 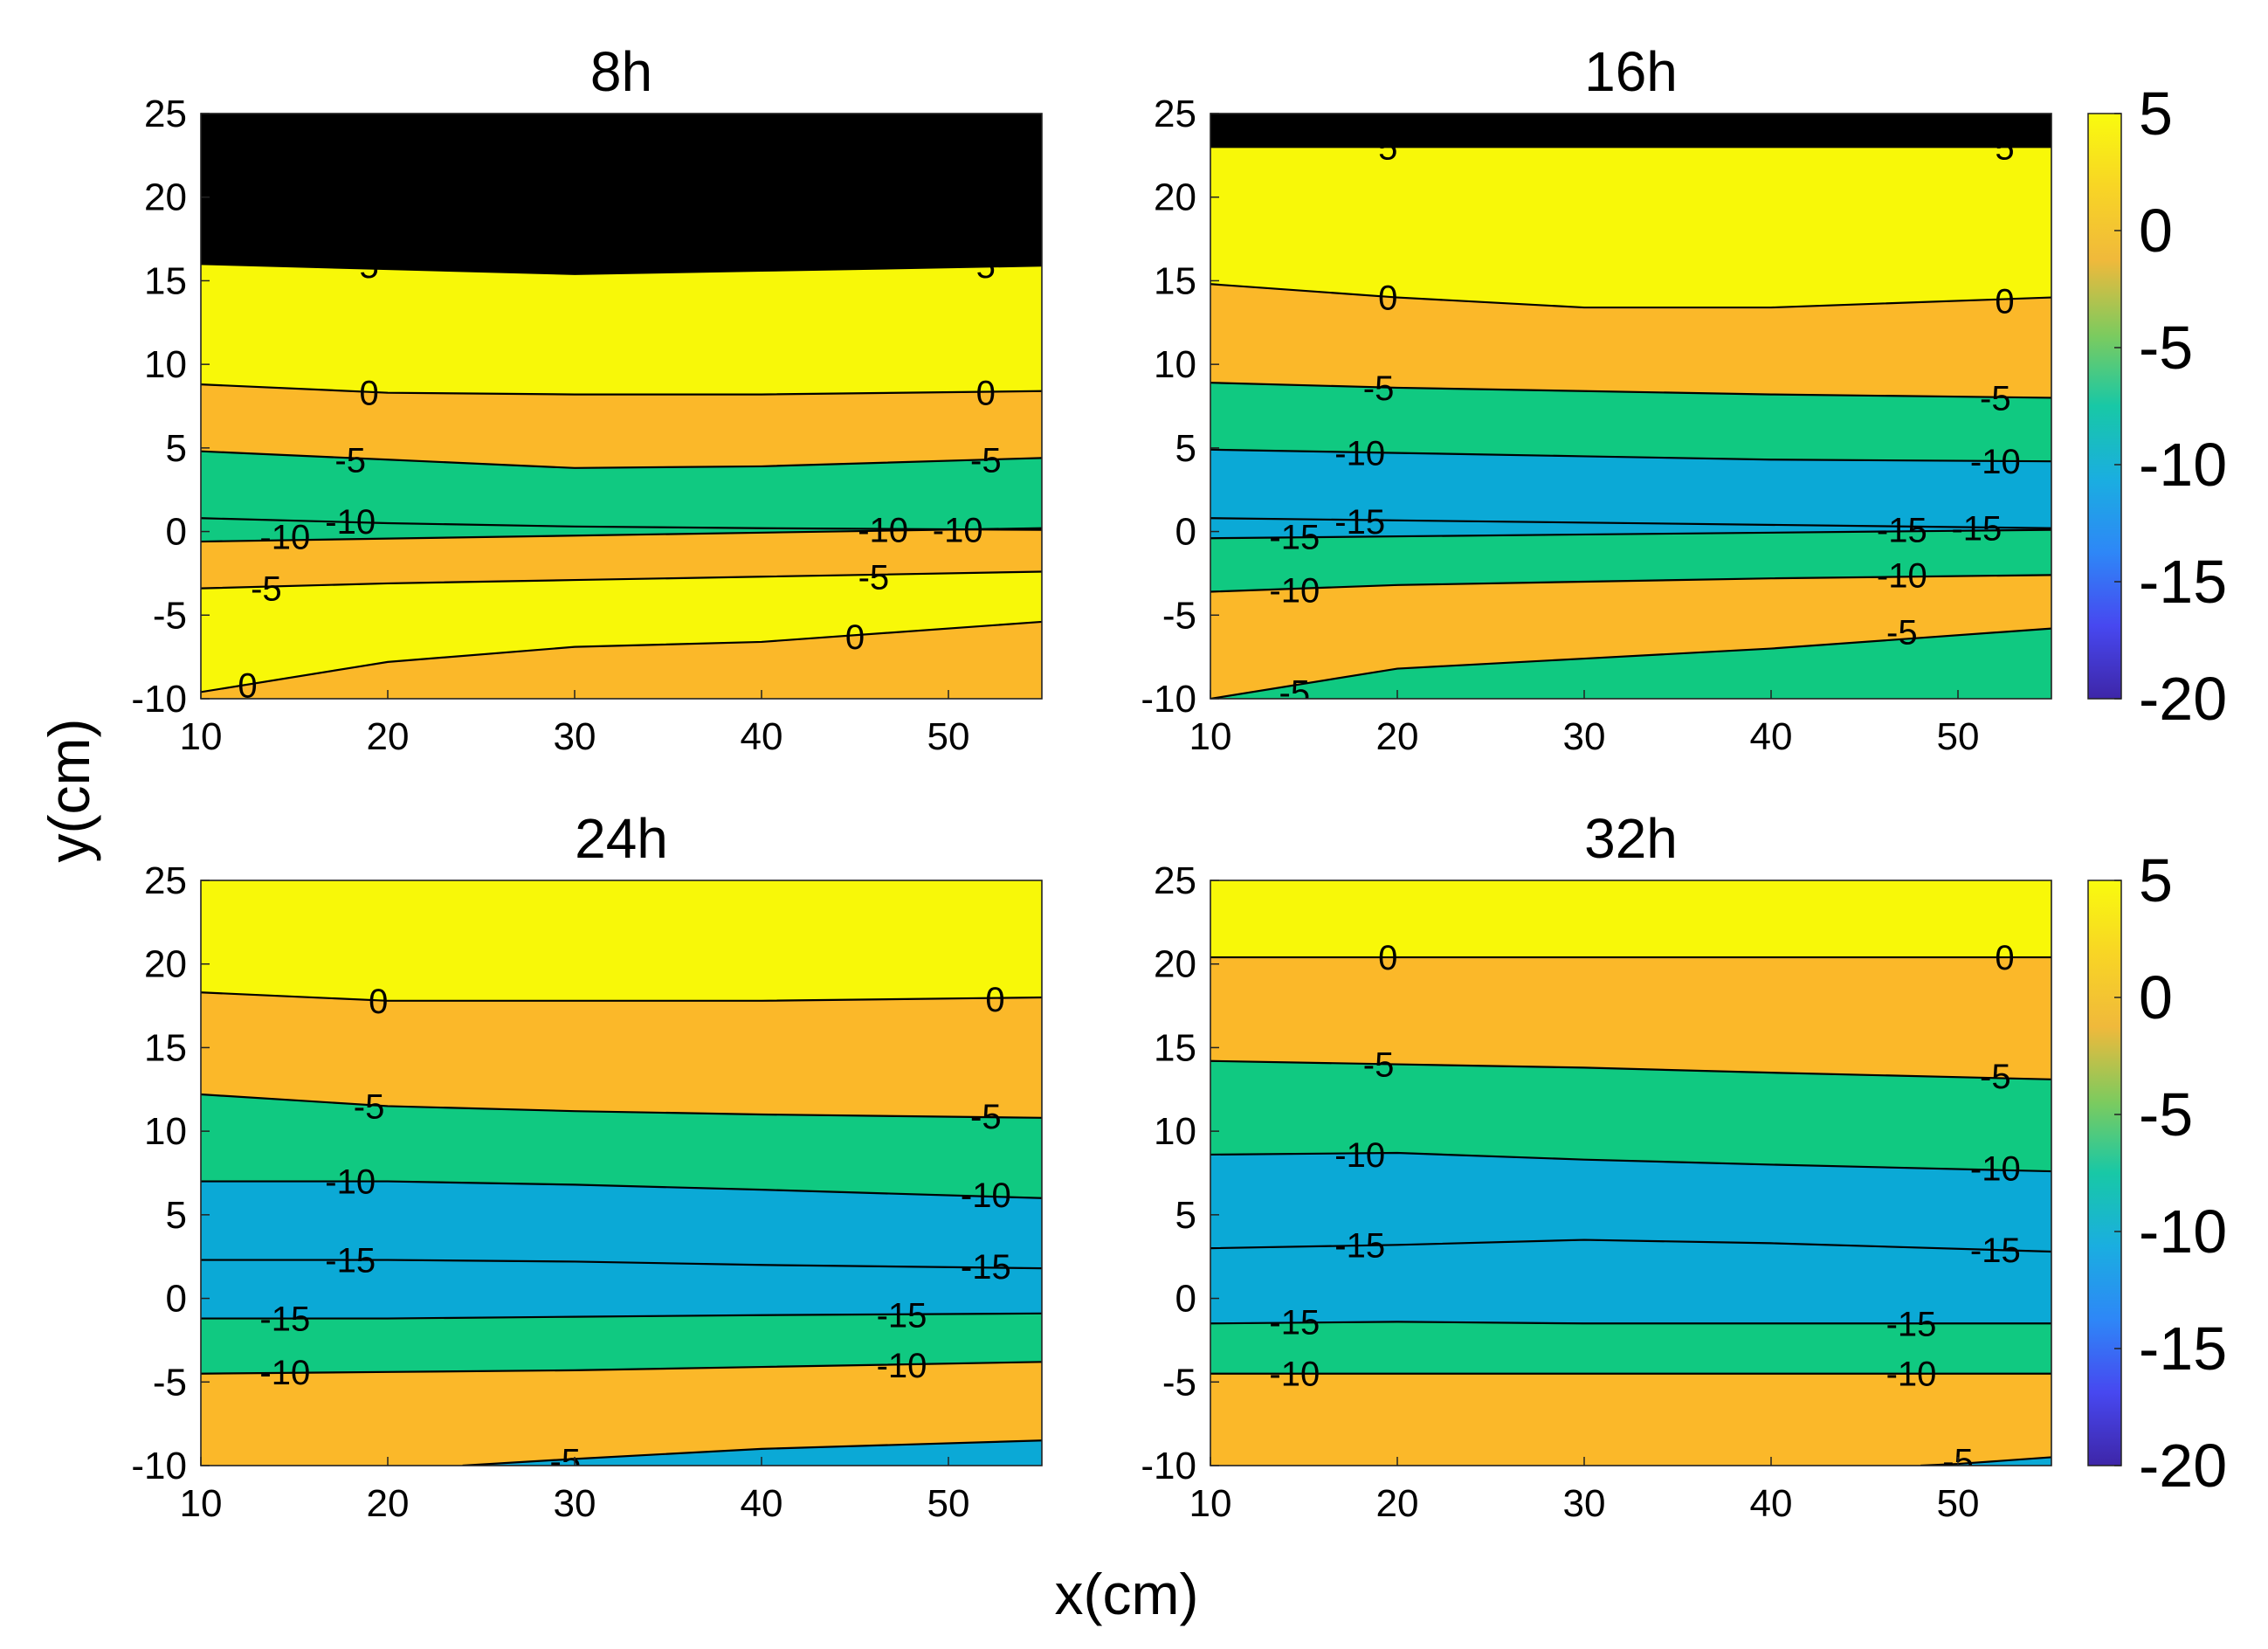 What do you see at coordinates (2157, 789) in the screenshot?
I see `colorbar-group: 5 0 -5 -10 -15 -20 5 0 -5 -10 -15 -20` at bounding box center [2157, 789].